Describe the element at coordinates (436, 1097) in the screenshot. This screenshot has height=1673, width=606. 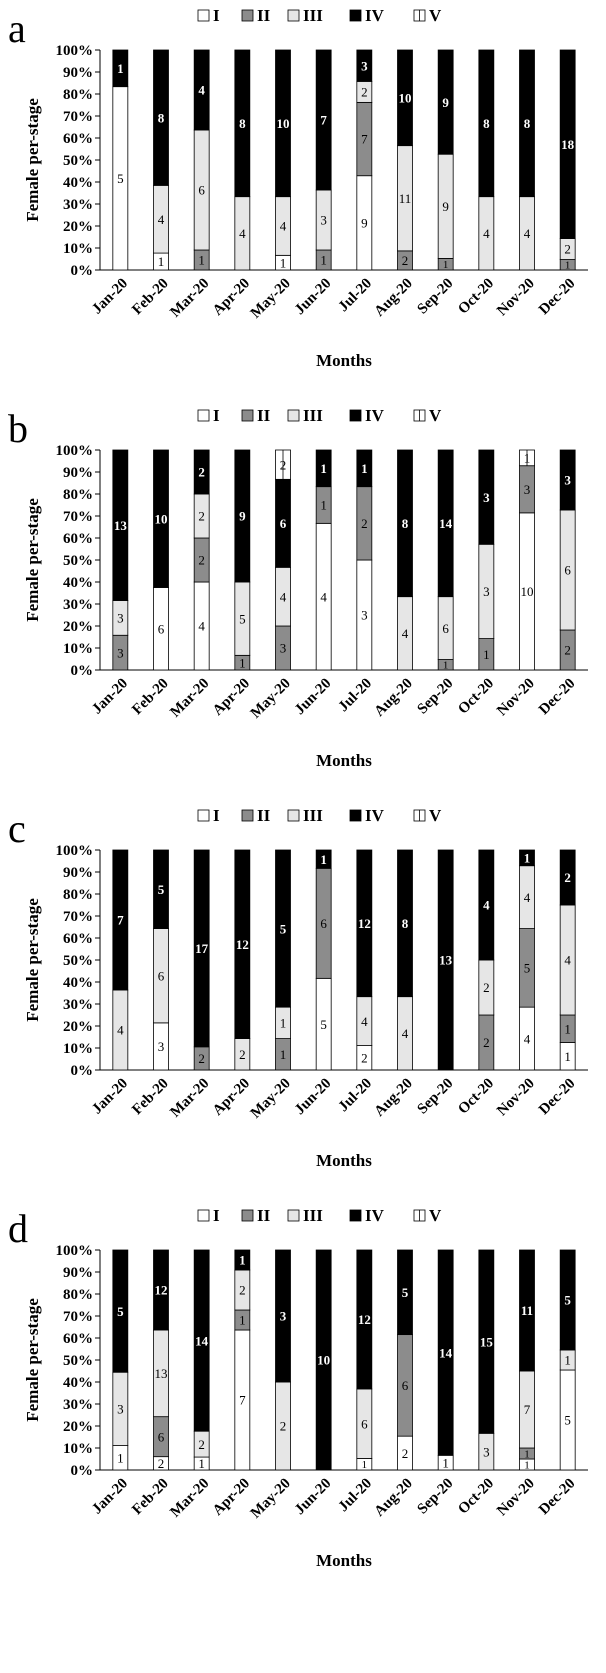
I see `x-tick-label: Sep-20` at that location.